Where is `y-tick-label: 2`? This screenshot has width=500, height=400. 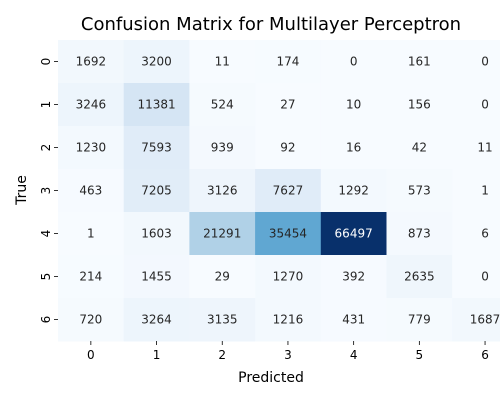
y-tick-label: 2 is located at coordinates (46, 148).